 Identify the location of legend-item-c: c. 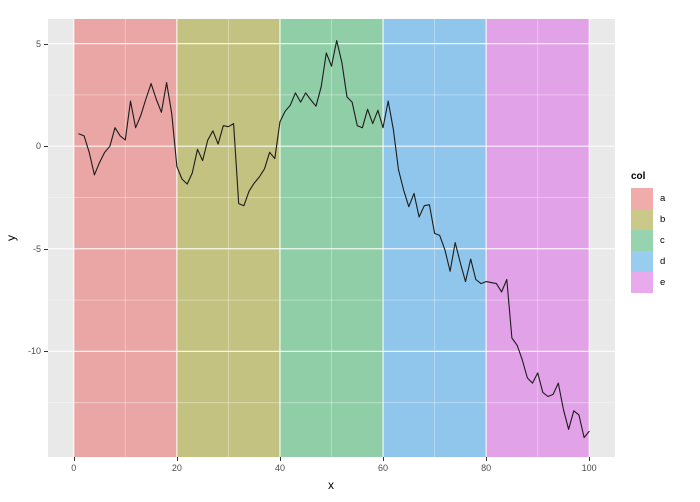
(648, 240).